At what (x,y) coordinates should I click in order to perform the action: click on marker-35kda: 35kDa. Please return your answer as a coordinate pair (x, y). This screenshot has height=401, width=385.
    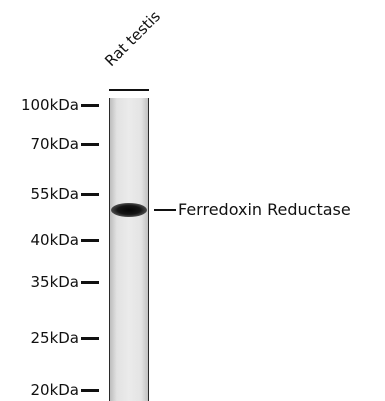
    Looking at the image, I should click on (51, 282).